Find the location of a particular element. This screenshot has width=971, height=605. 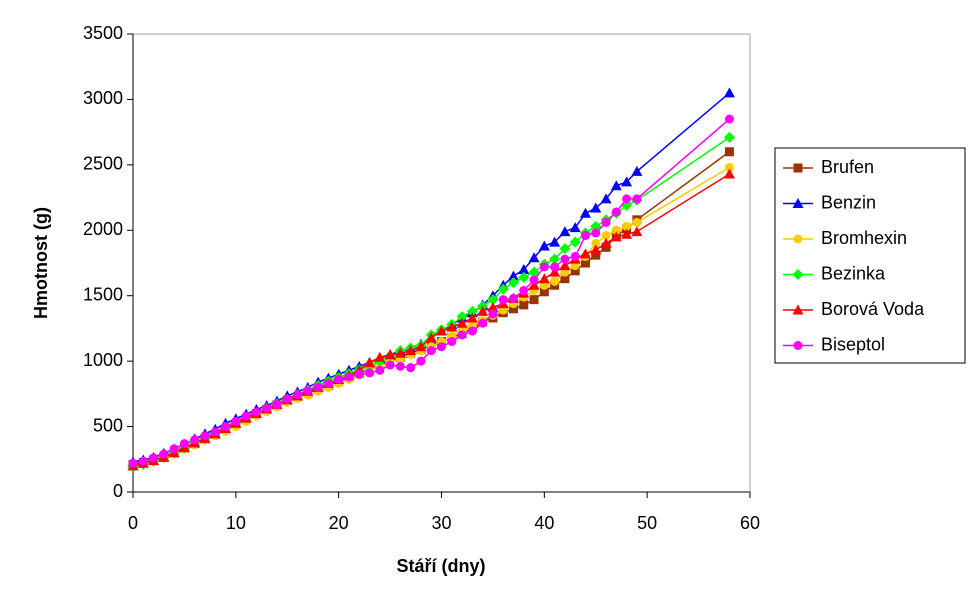

y-tick-label: 3500 is located at coordinates (103, 33).